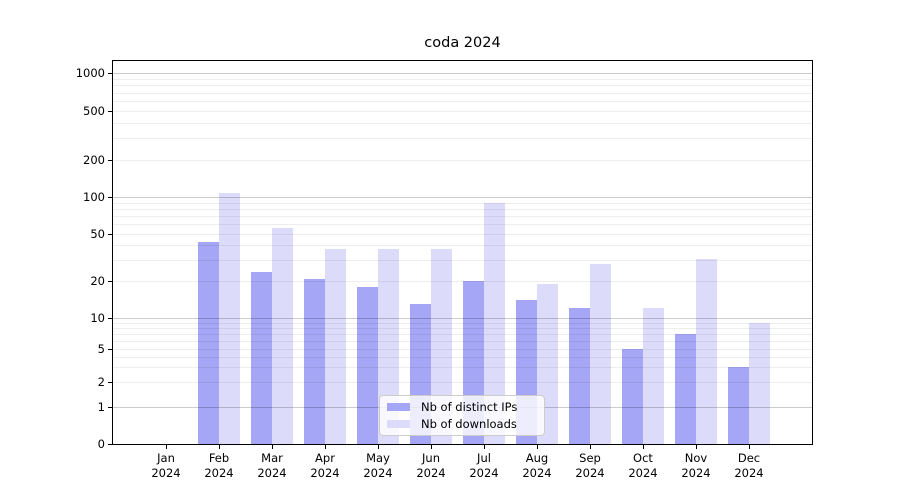 Image resolution: width=900 pixels, height=500 pixels. I want to click on x-axis-tick-label: Jun 2024, so click(431, 465).